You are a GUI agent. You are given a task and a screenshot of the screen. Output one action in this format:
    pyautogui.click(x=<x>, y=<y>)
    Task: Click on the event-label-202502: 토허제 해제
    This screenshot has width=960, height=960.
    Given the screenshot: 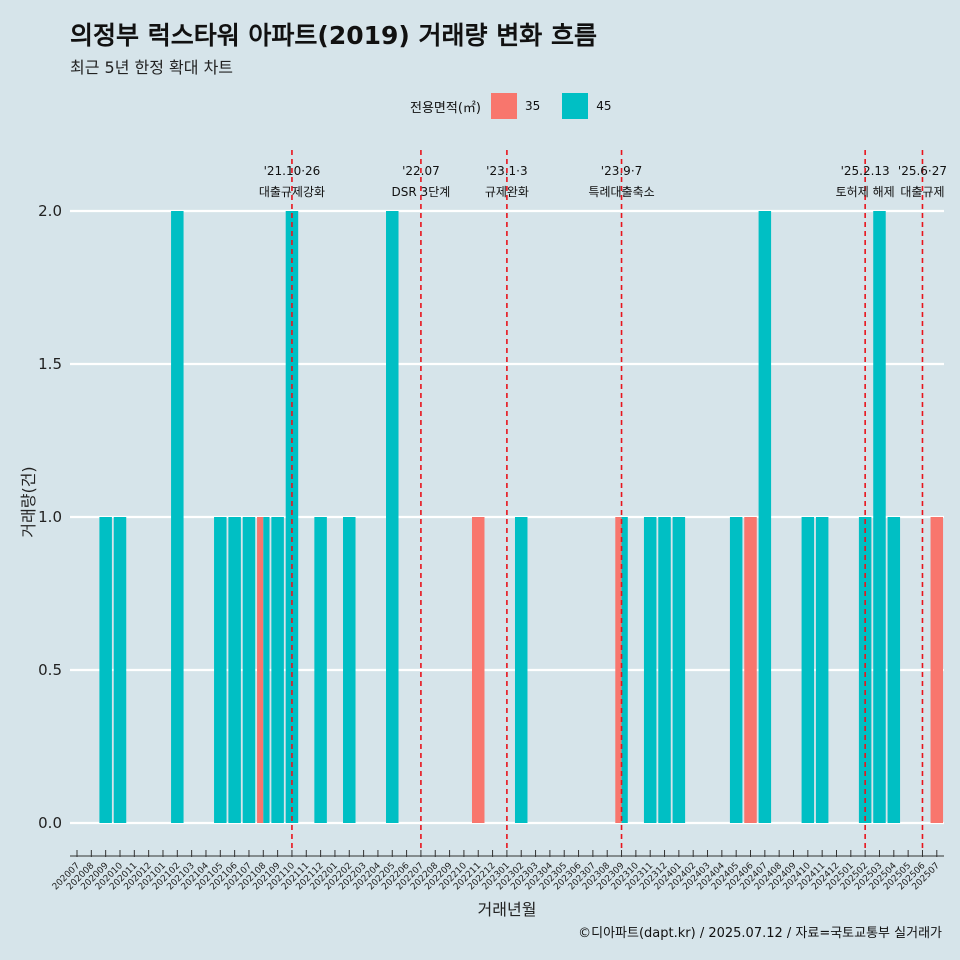 What is the action you would take?
    pyautogui.click(x=865, y=192)
    